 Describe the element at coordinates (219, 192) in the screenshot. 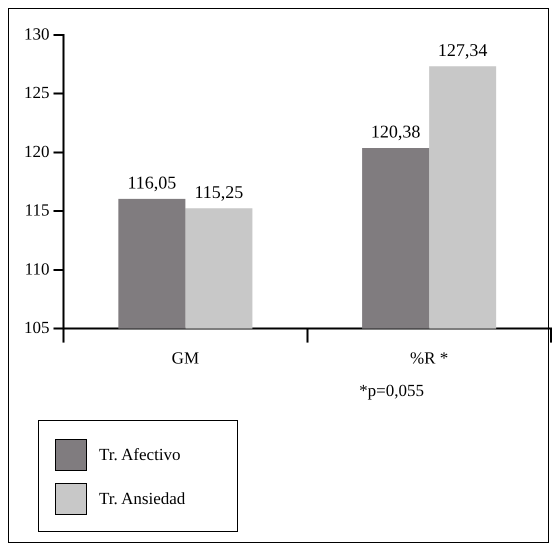

I see `data-label: 115,25` at that location.